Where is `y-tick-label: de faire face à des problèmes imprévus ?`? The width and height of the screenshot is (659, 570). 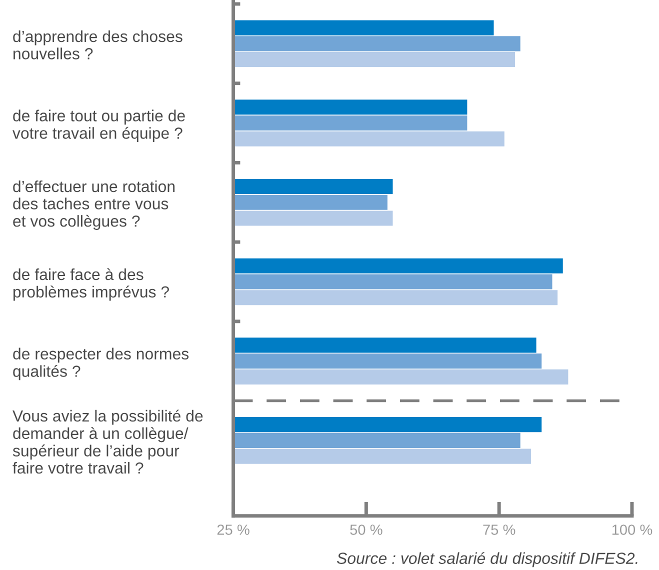
y-tick-label: de faire face à des problèmes imprévus ? is located at coordinates (91, 284).